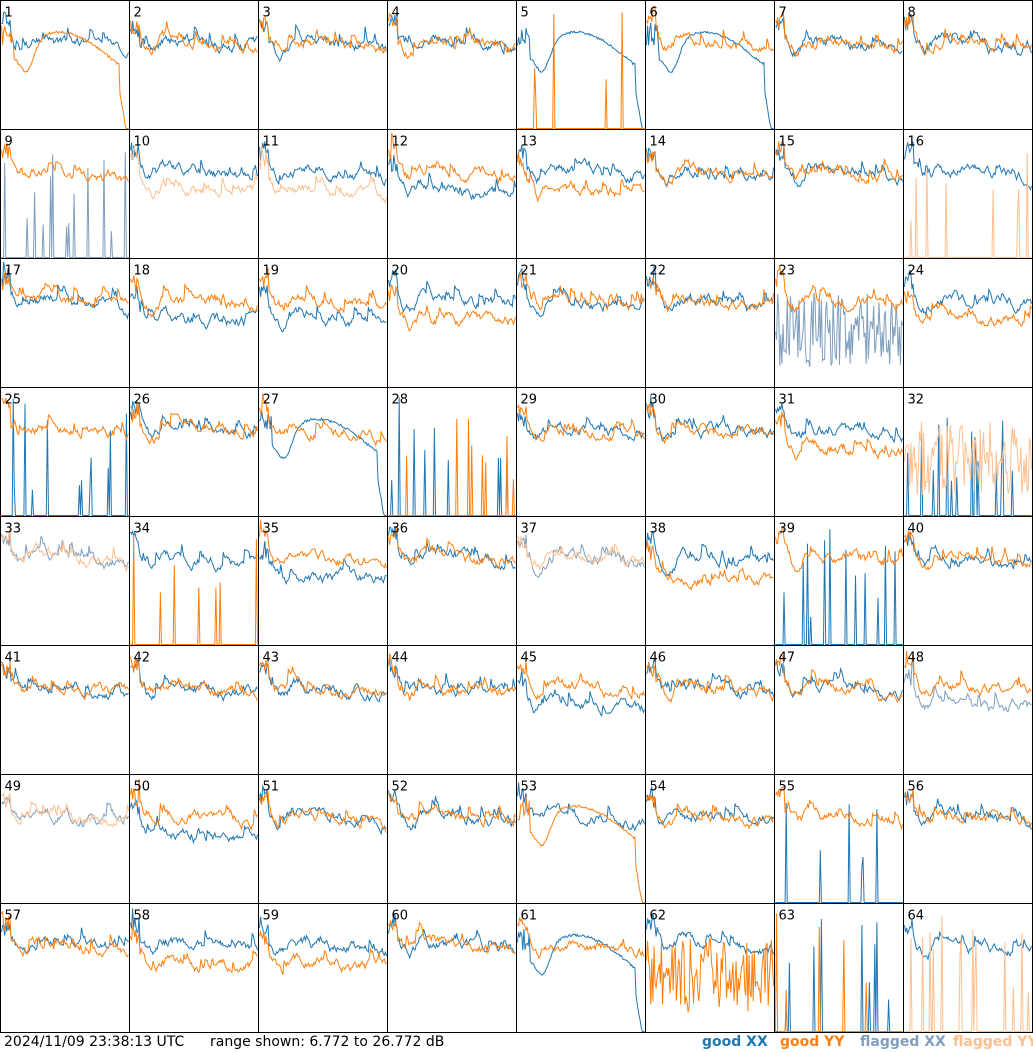 Image resolution: width=1033 pixels, height=1053 pixels. Describe the element at coordinates (400, 787) in the screenshot. I see `panel-label: 52` at that location.